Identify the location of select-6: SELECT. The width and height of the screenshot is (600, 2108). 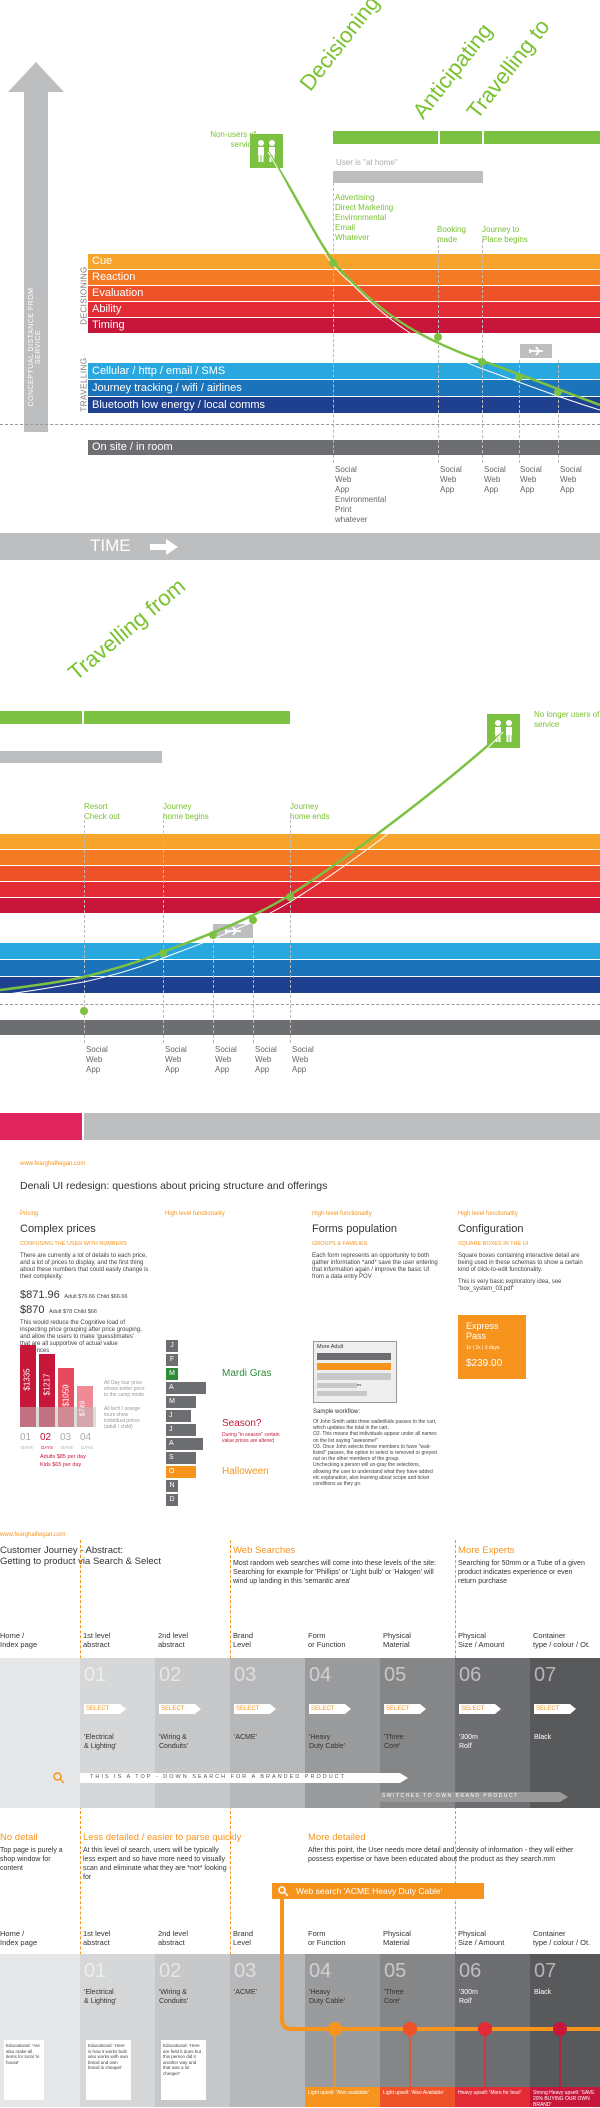
(473, 1709).